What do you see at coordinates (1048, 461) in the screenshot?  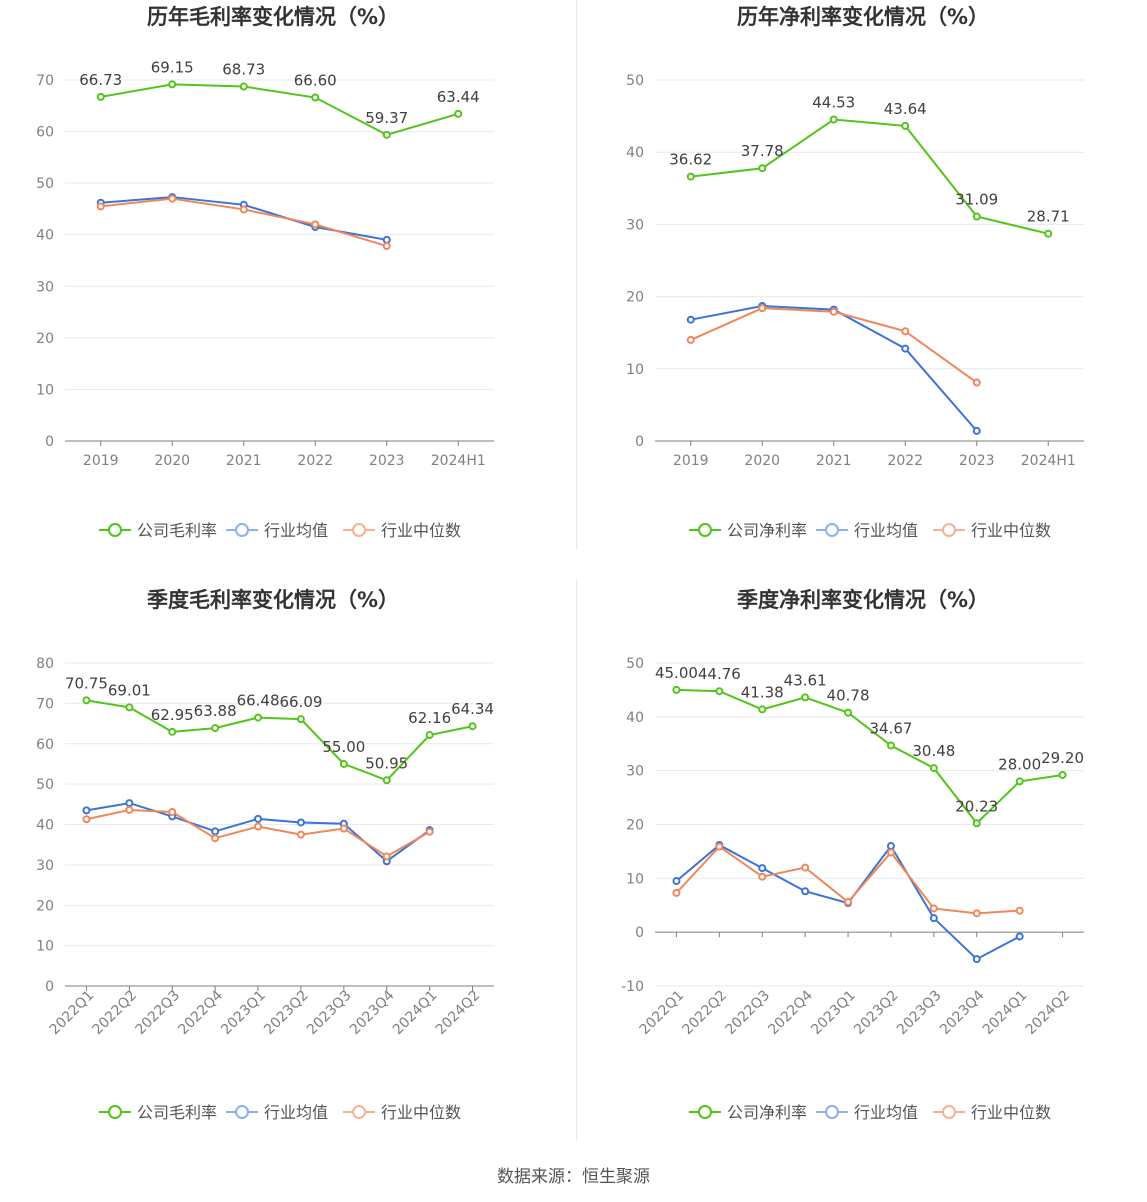 I see `x-tick-label: 2024H1` at bounding box center [1048, 461].